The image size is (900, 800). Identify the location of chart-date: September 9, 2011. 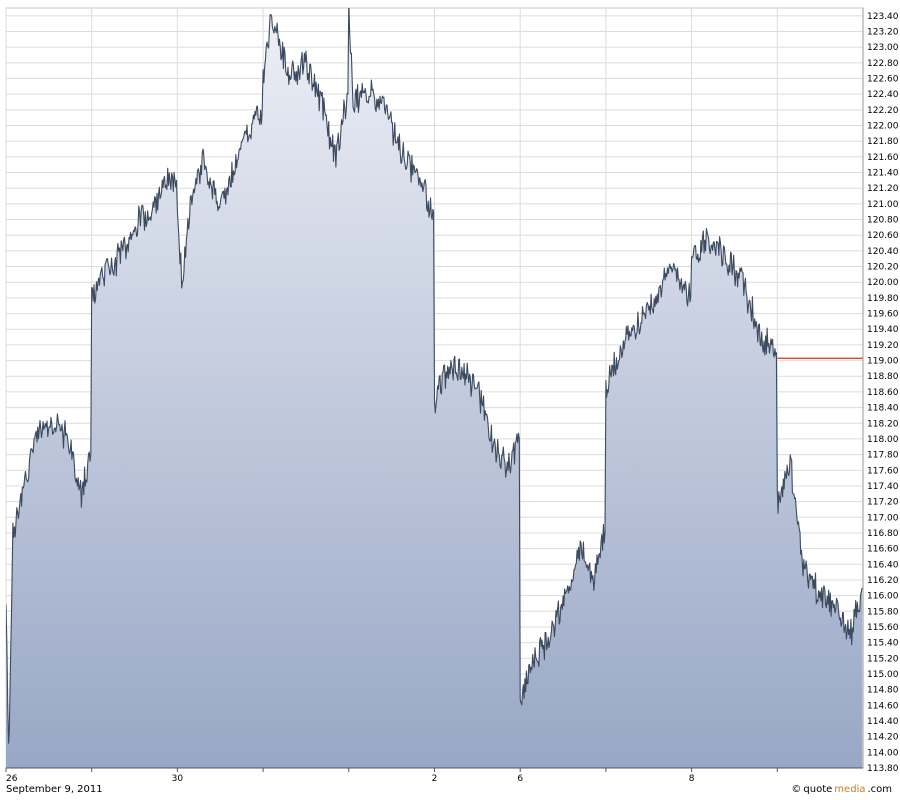
(54, 789).